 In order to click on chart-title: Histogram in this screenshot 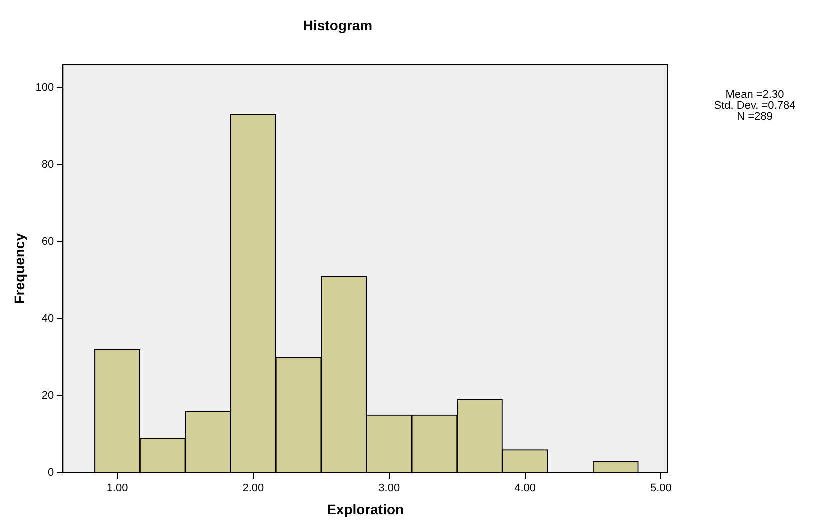, I will do `click(338, 25)`.